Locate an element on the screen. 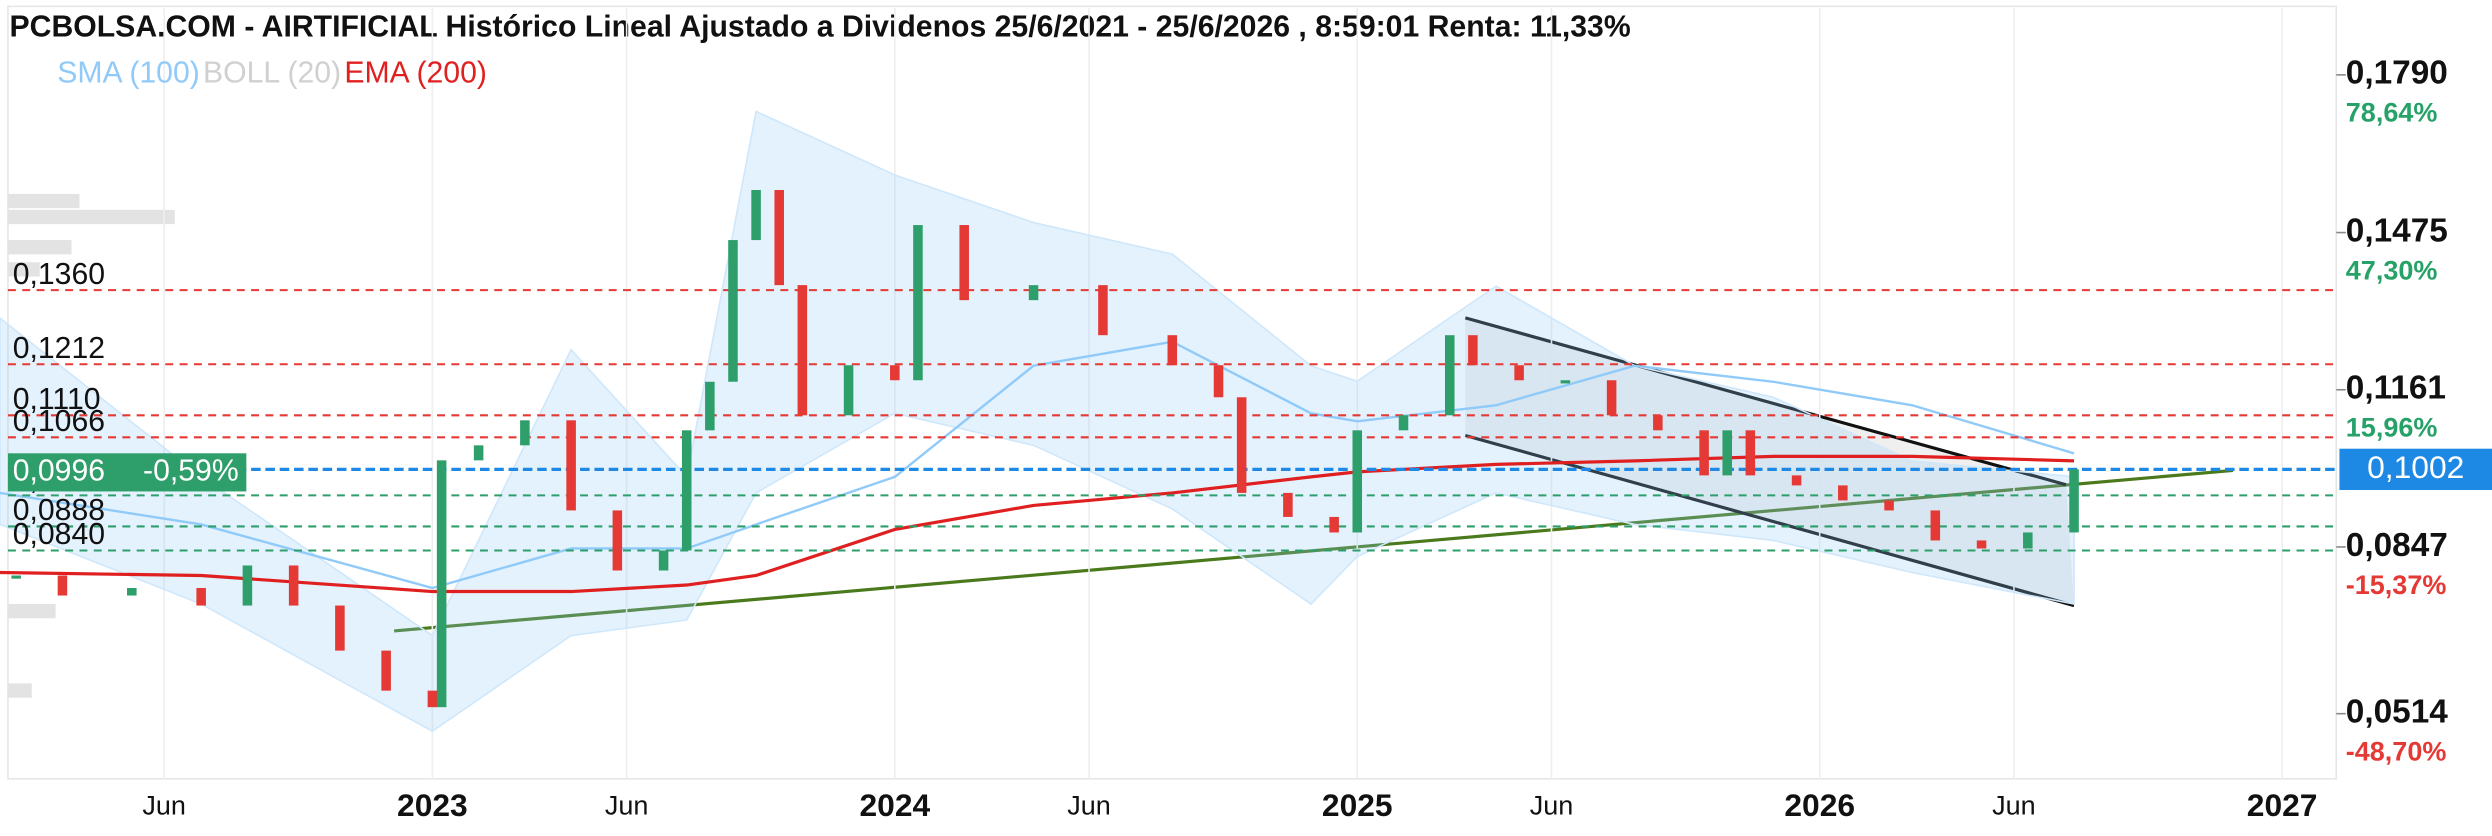 This screenshot has height=836, width=2492. last-change: -0,59% is located at coordinates (191, 470).